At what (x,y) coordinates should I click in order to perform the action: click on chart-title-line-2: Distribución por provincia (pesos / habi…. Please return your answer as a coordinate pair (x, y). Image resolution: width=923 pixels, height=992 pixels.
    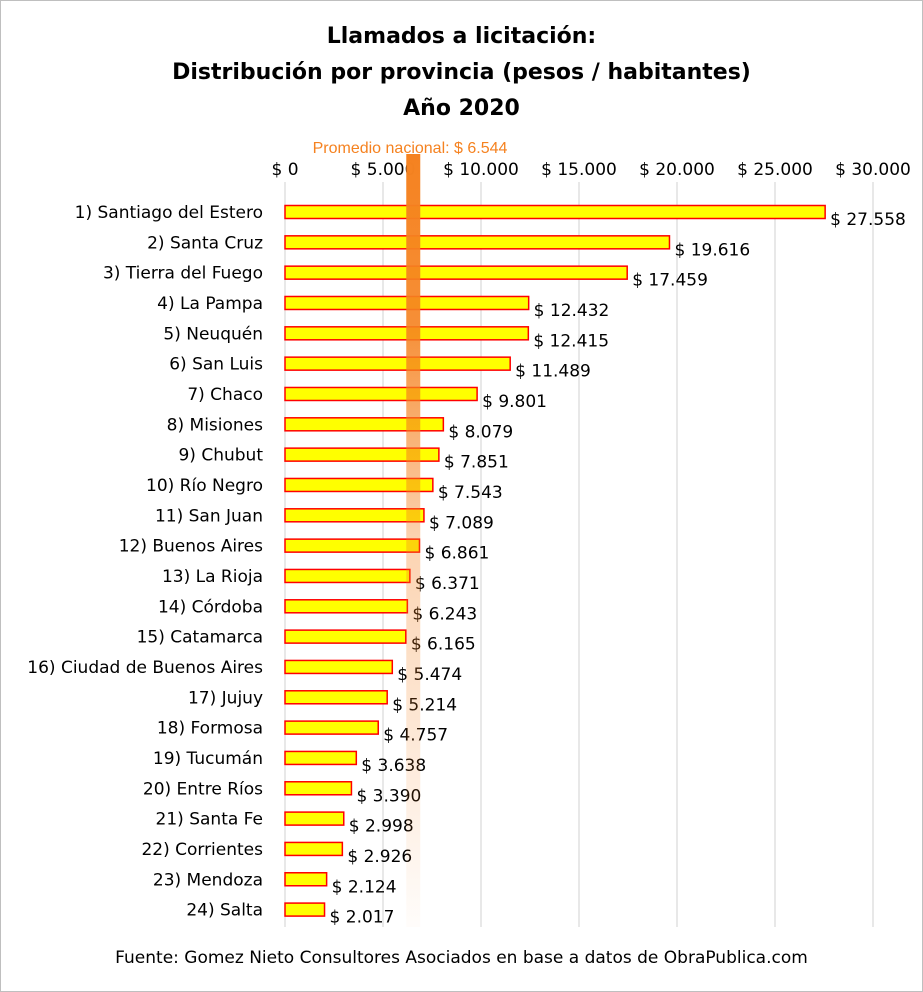
    Looking at the image, I should click on (461, 72).